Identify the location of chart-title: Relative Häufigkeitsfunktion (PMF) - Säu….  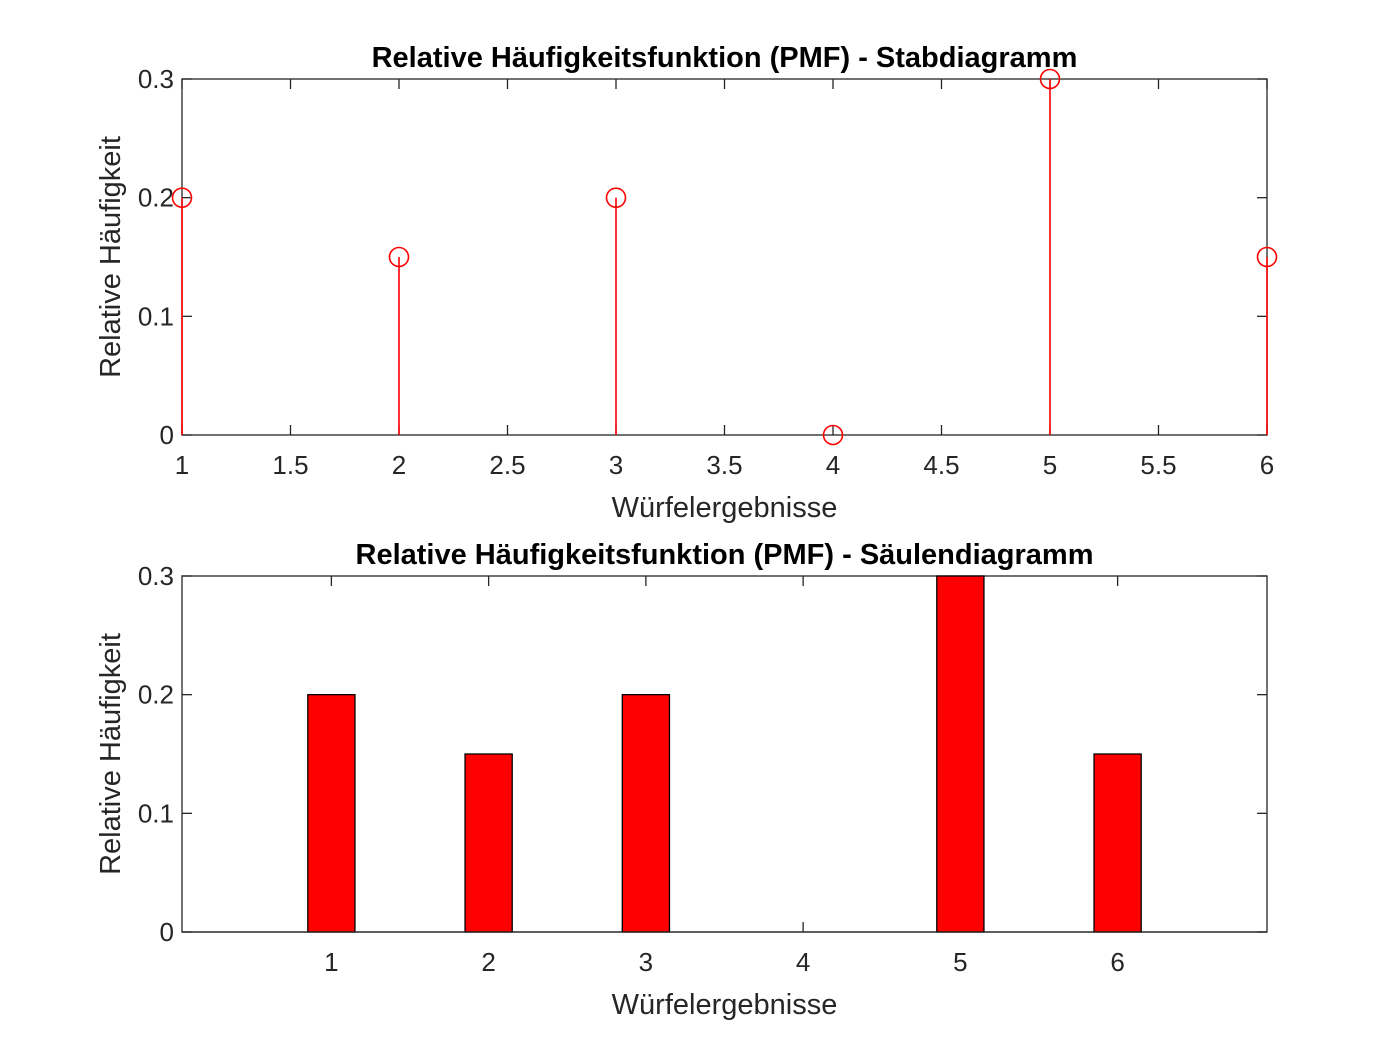
(725, 555).